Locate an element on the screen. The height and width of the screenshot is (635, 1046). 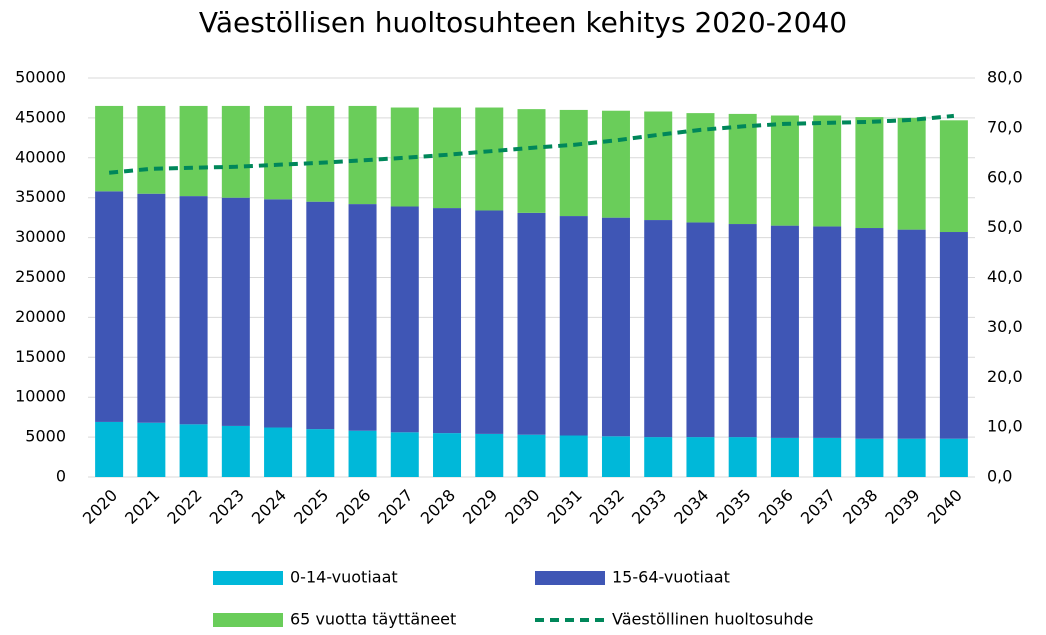
x-tick-label: 2040 is located at coordinates (945, 507).